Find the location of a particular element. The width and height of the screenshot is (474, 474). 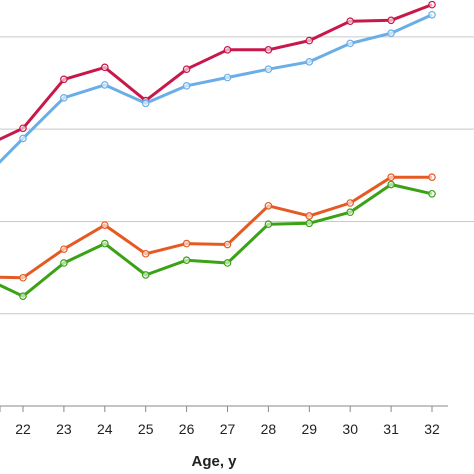

x-tick-label: 31 is located at coordinates (391, 429).